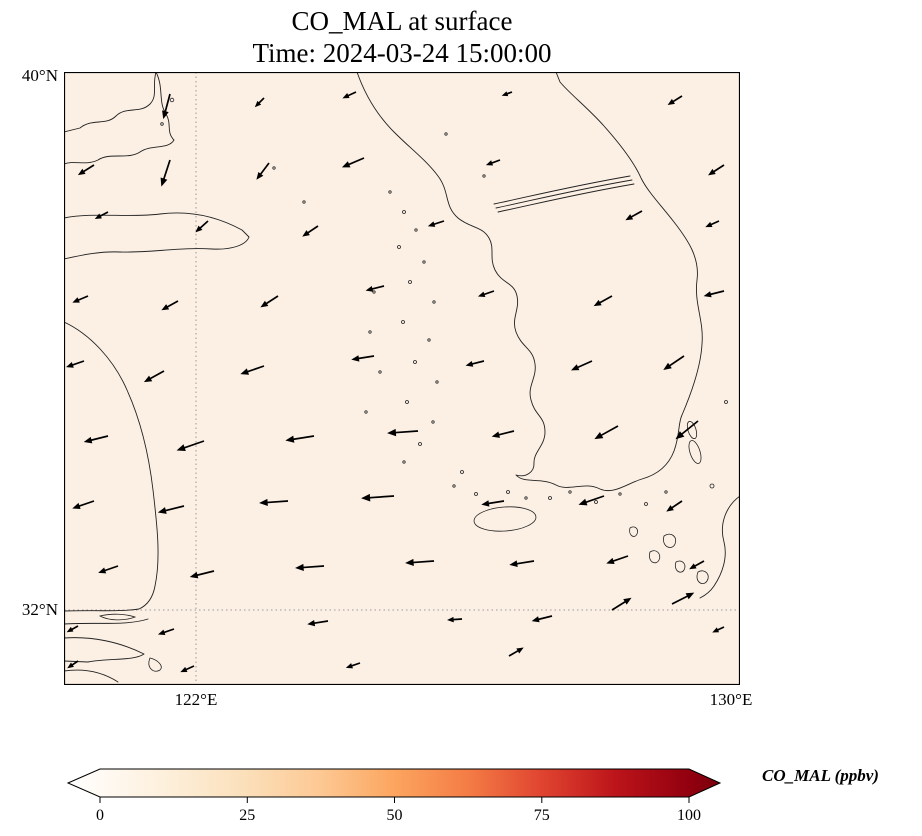 Image resolution: width=922 pixels, height=836 pixels. What do you see at coordinates (157, 236) in the screenshot?
I see `coast-shandong-peninsula` at bounding box center [157, 236].